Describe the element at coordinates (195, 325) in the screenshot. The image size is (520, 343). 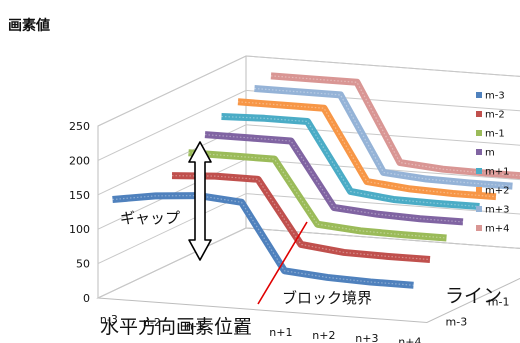
I see `x-tick-label: n-1` at that location.